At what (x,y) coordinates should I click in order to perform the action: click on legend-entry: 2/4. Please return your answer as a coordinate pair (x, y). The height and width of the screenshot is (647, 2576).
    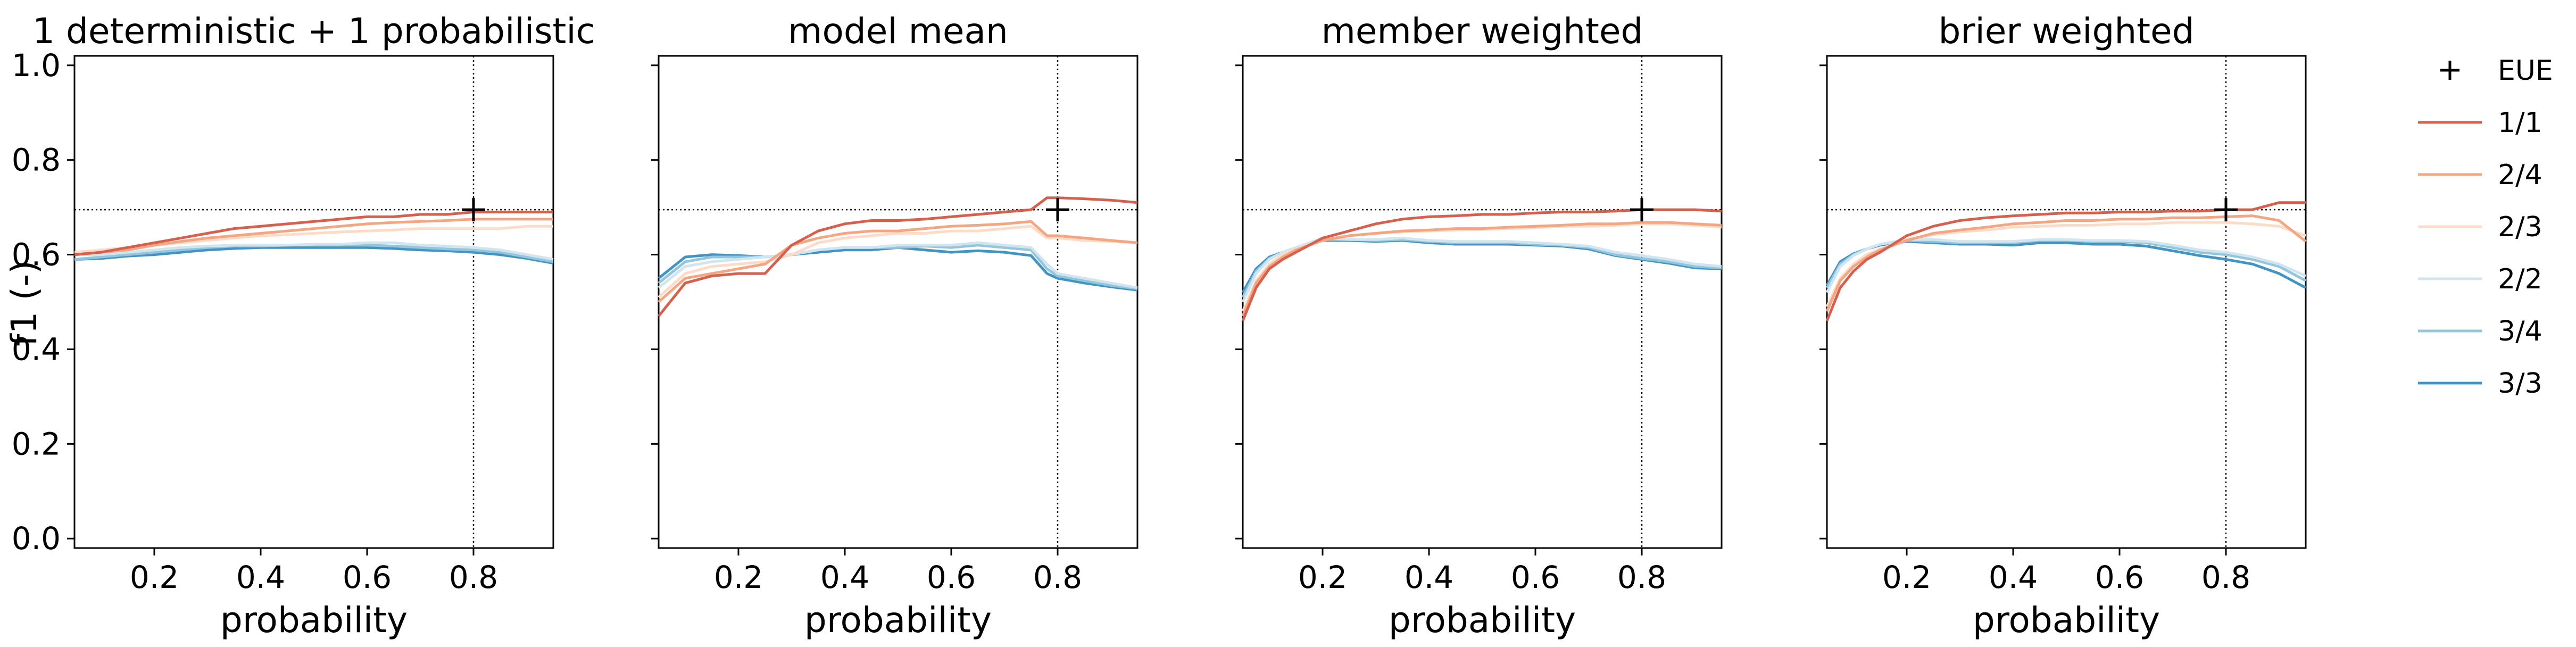
    Looking at the image, I should click on (2480, 175).